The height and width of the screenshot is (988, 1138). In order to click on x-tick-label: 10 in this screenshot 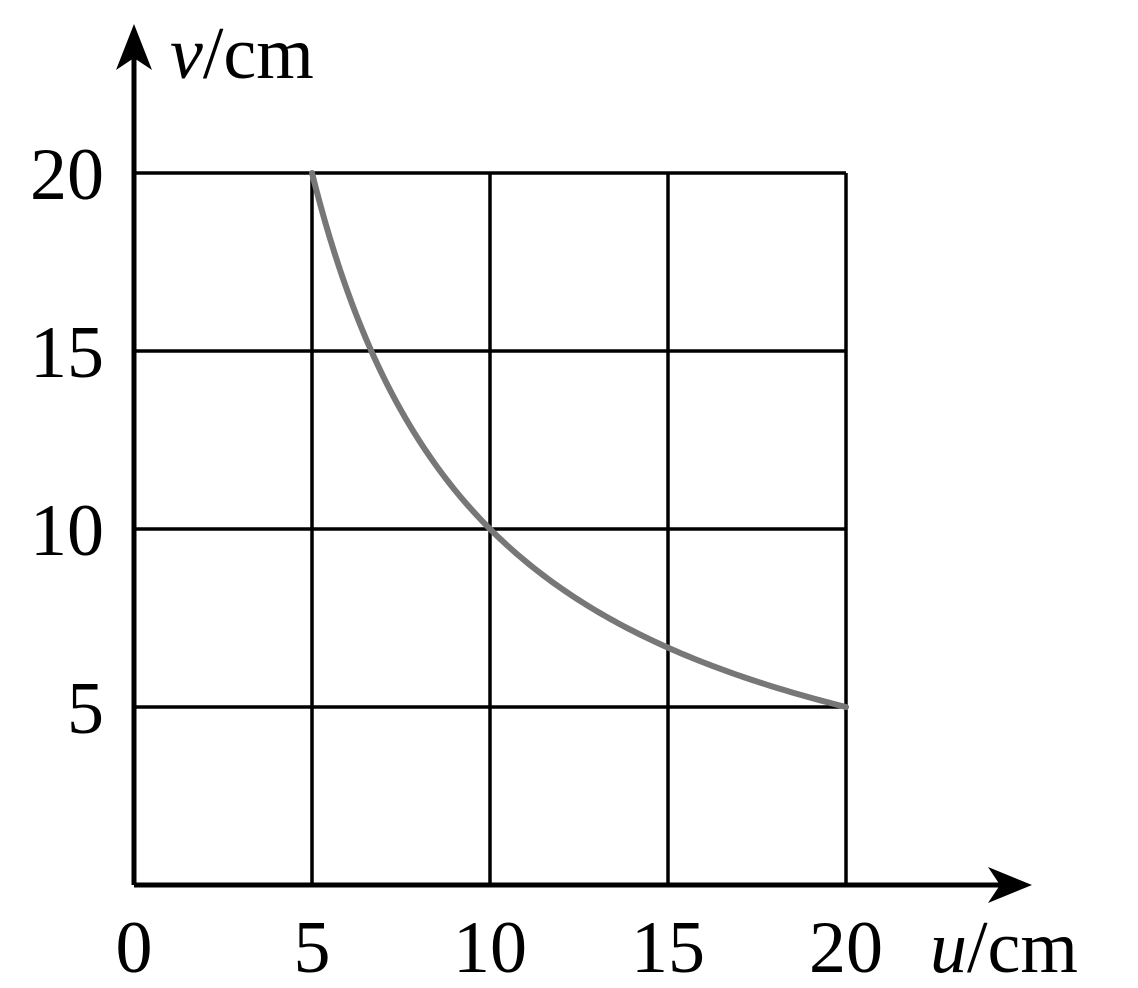, I will do `click(490, 947)`.